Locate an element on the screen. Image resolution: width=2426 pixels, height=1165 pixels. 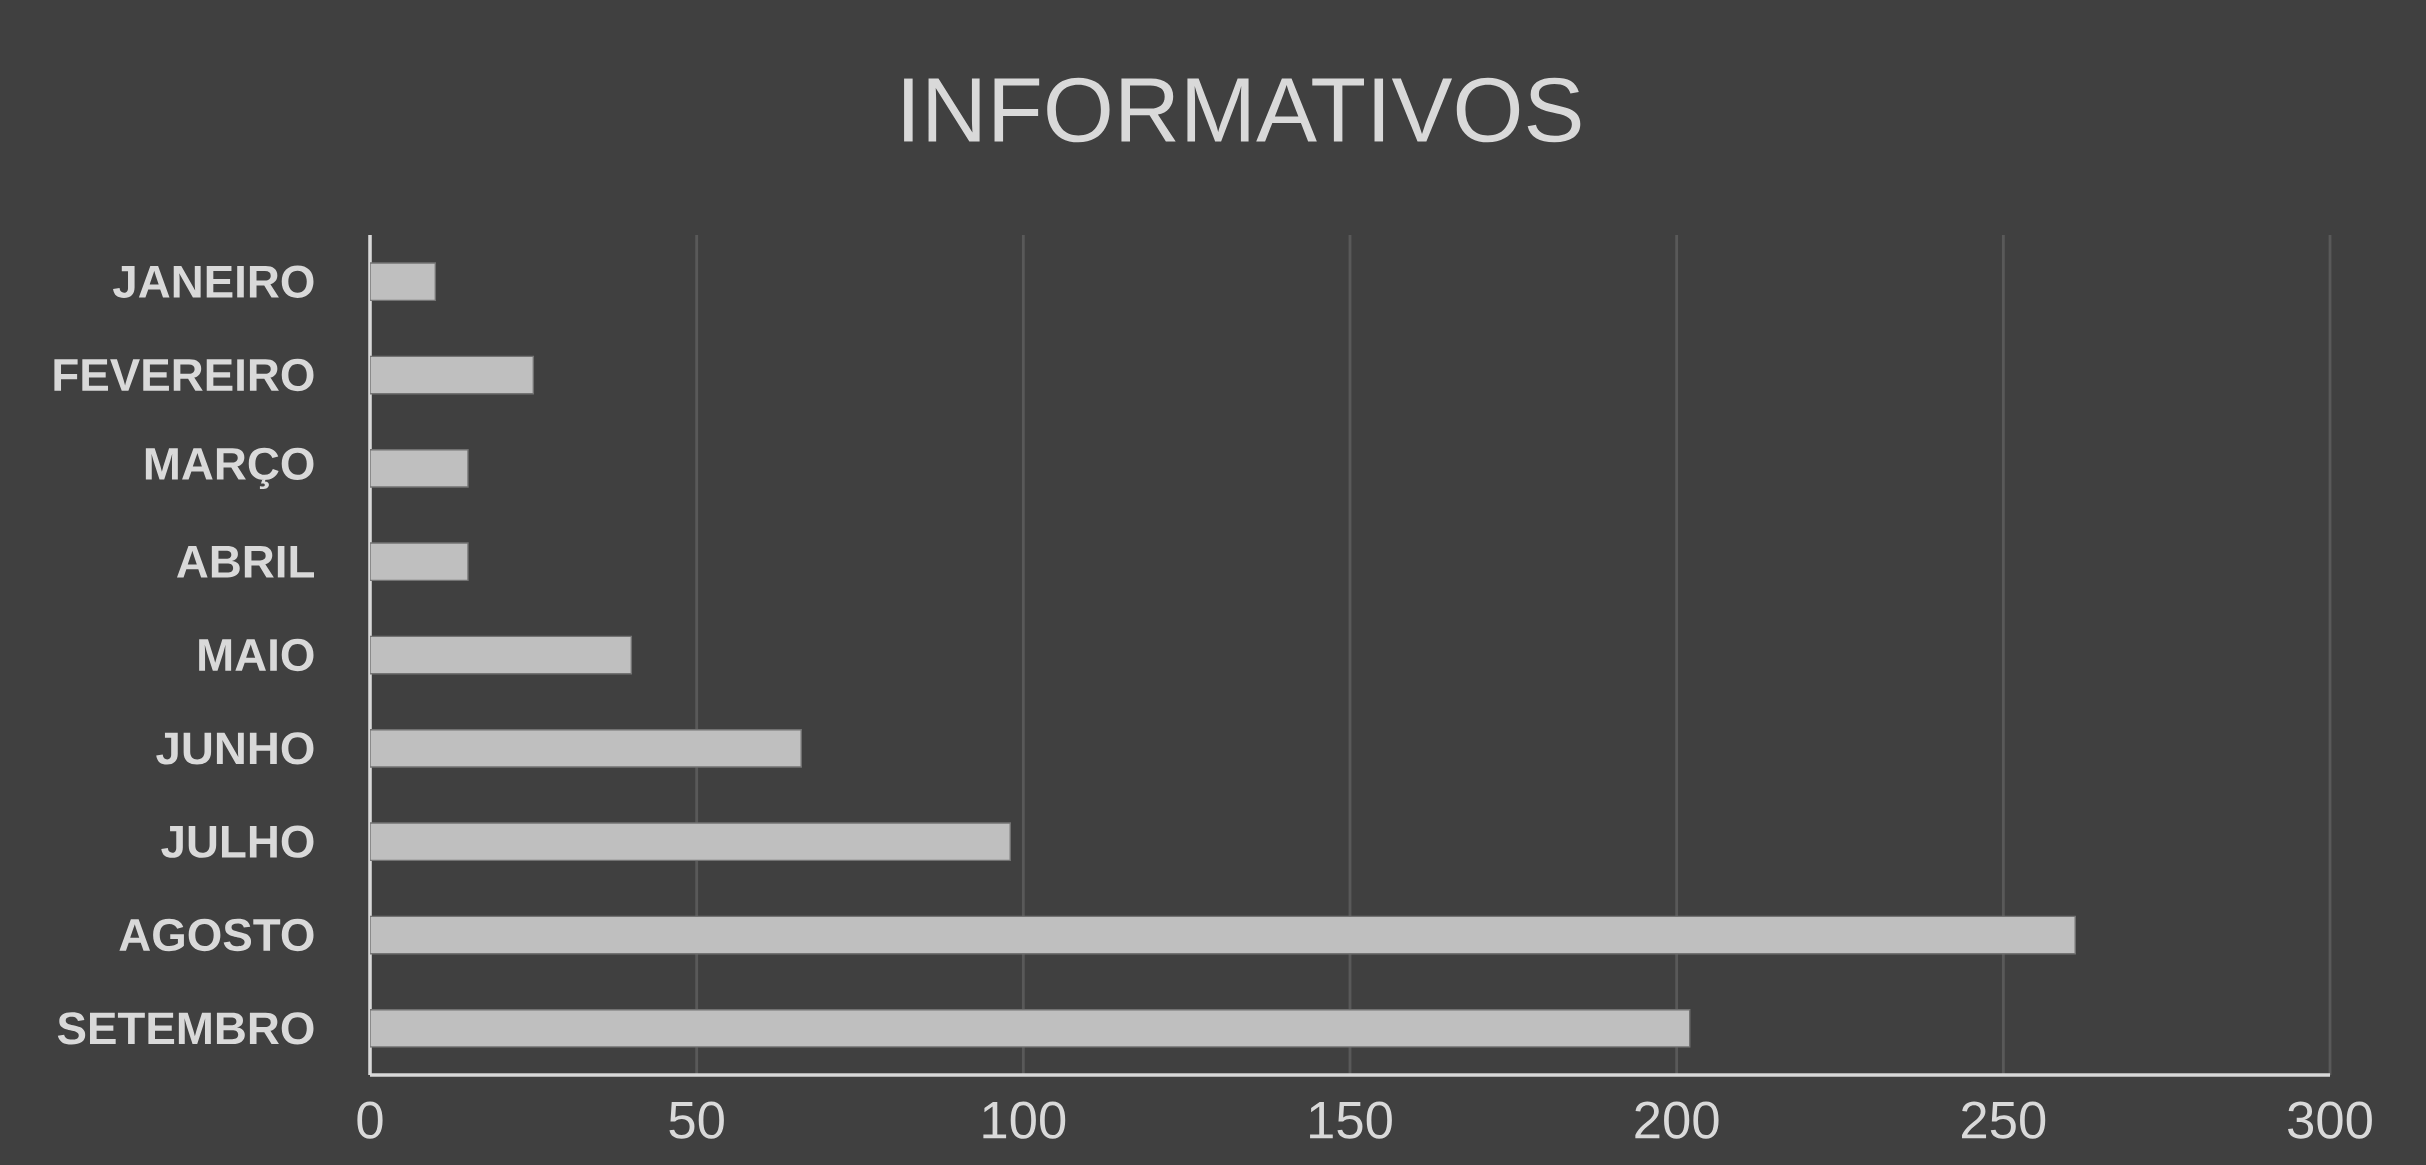
y-tick-label: JANEIRO is located at coordinates (213, 281).